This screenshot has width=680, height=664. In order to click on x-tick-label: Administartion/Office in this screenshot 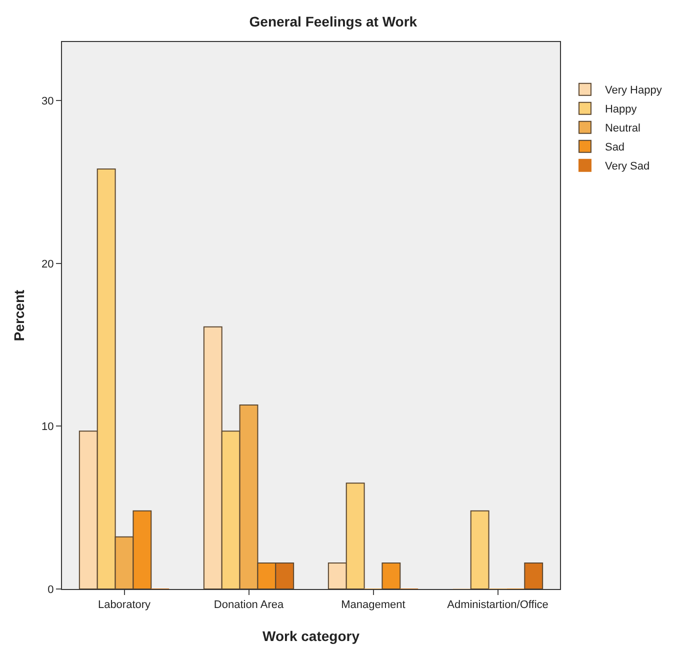, I will do `click(497, 605)`.